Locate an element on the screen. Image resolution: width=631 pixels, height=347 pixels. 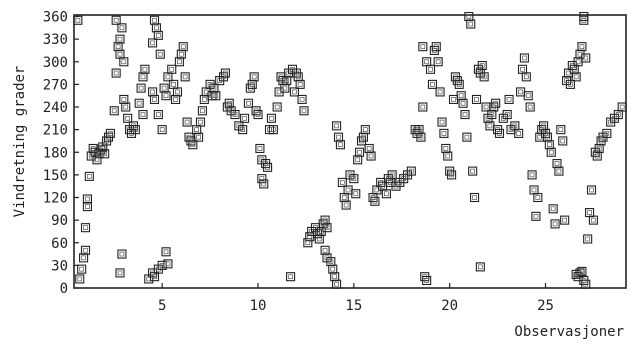
y-tick-label: 210 is located at coordinates (55, 131).